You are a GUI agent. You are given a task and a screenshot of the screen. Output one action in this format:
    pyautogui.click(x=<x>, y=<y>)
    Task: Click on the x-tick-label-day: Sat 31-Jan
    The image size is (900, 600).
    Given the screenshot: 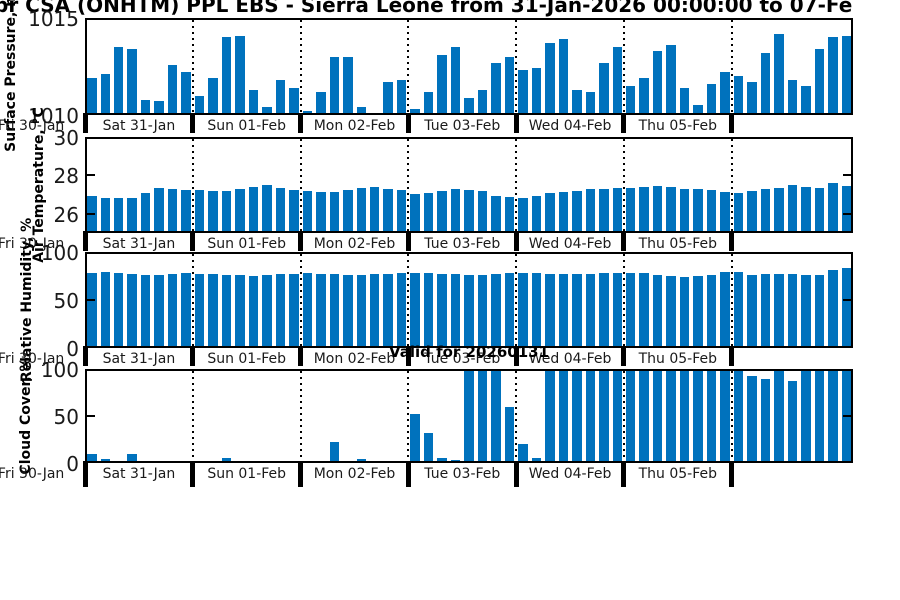 What is the action you would take?
    pyautogui.click(x=139, y=359)
    